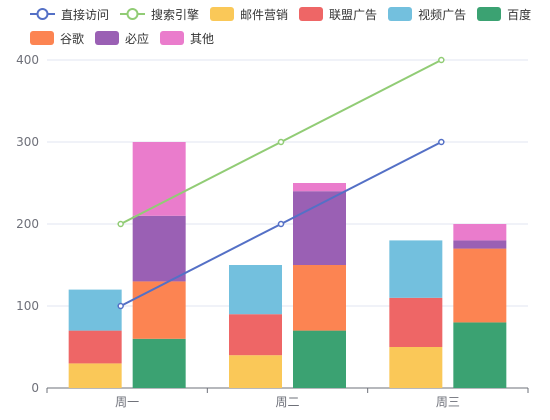 This screenshot has height=420, width=550. I want to click on y-tick-label: 100, so click(27, 306).